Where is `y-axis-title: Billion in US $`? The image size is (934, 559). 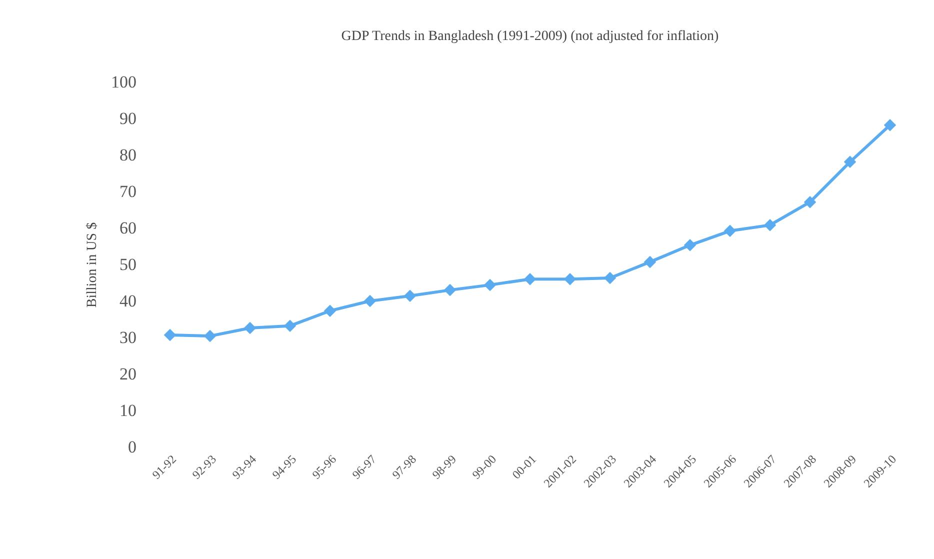 y-axis-title: Billion in US $ is located at coordinates (92, 265).